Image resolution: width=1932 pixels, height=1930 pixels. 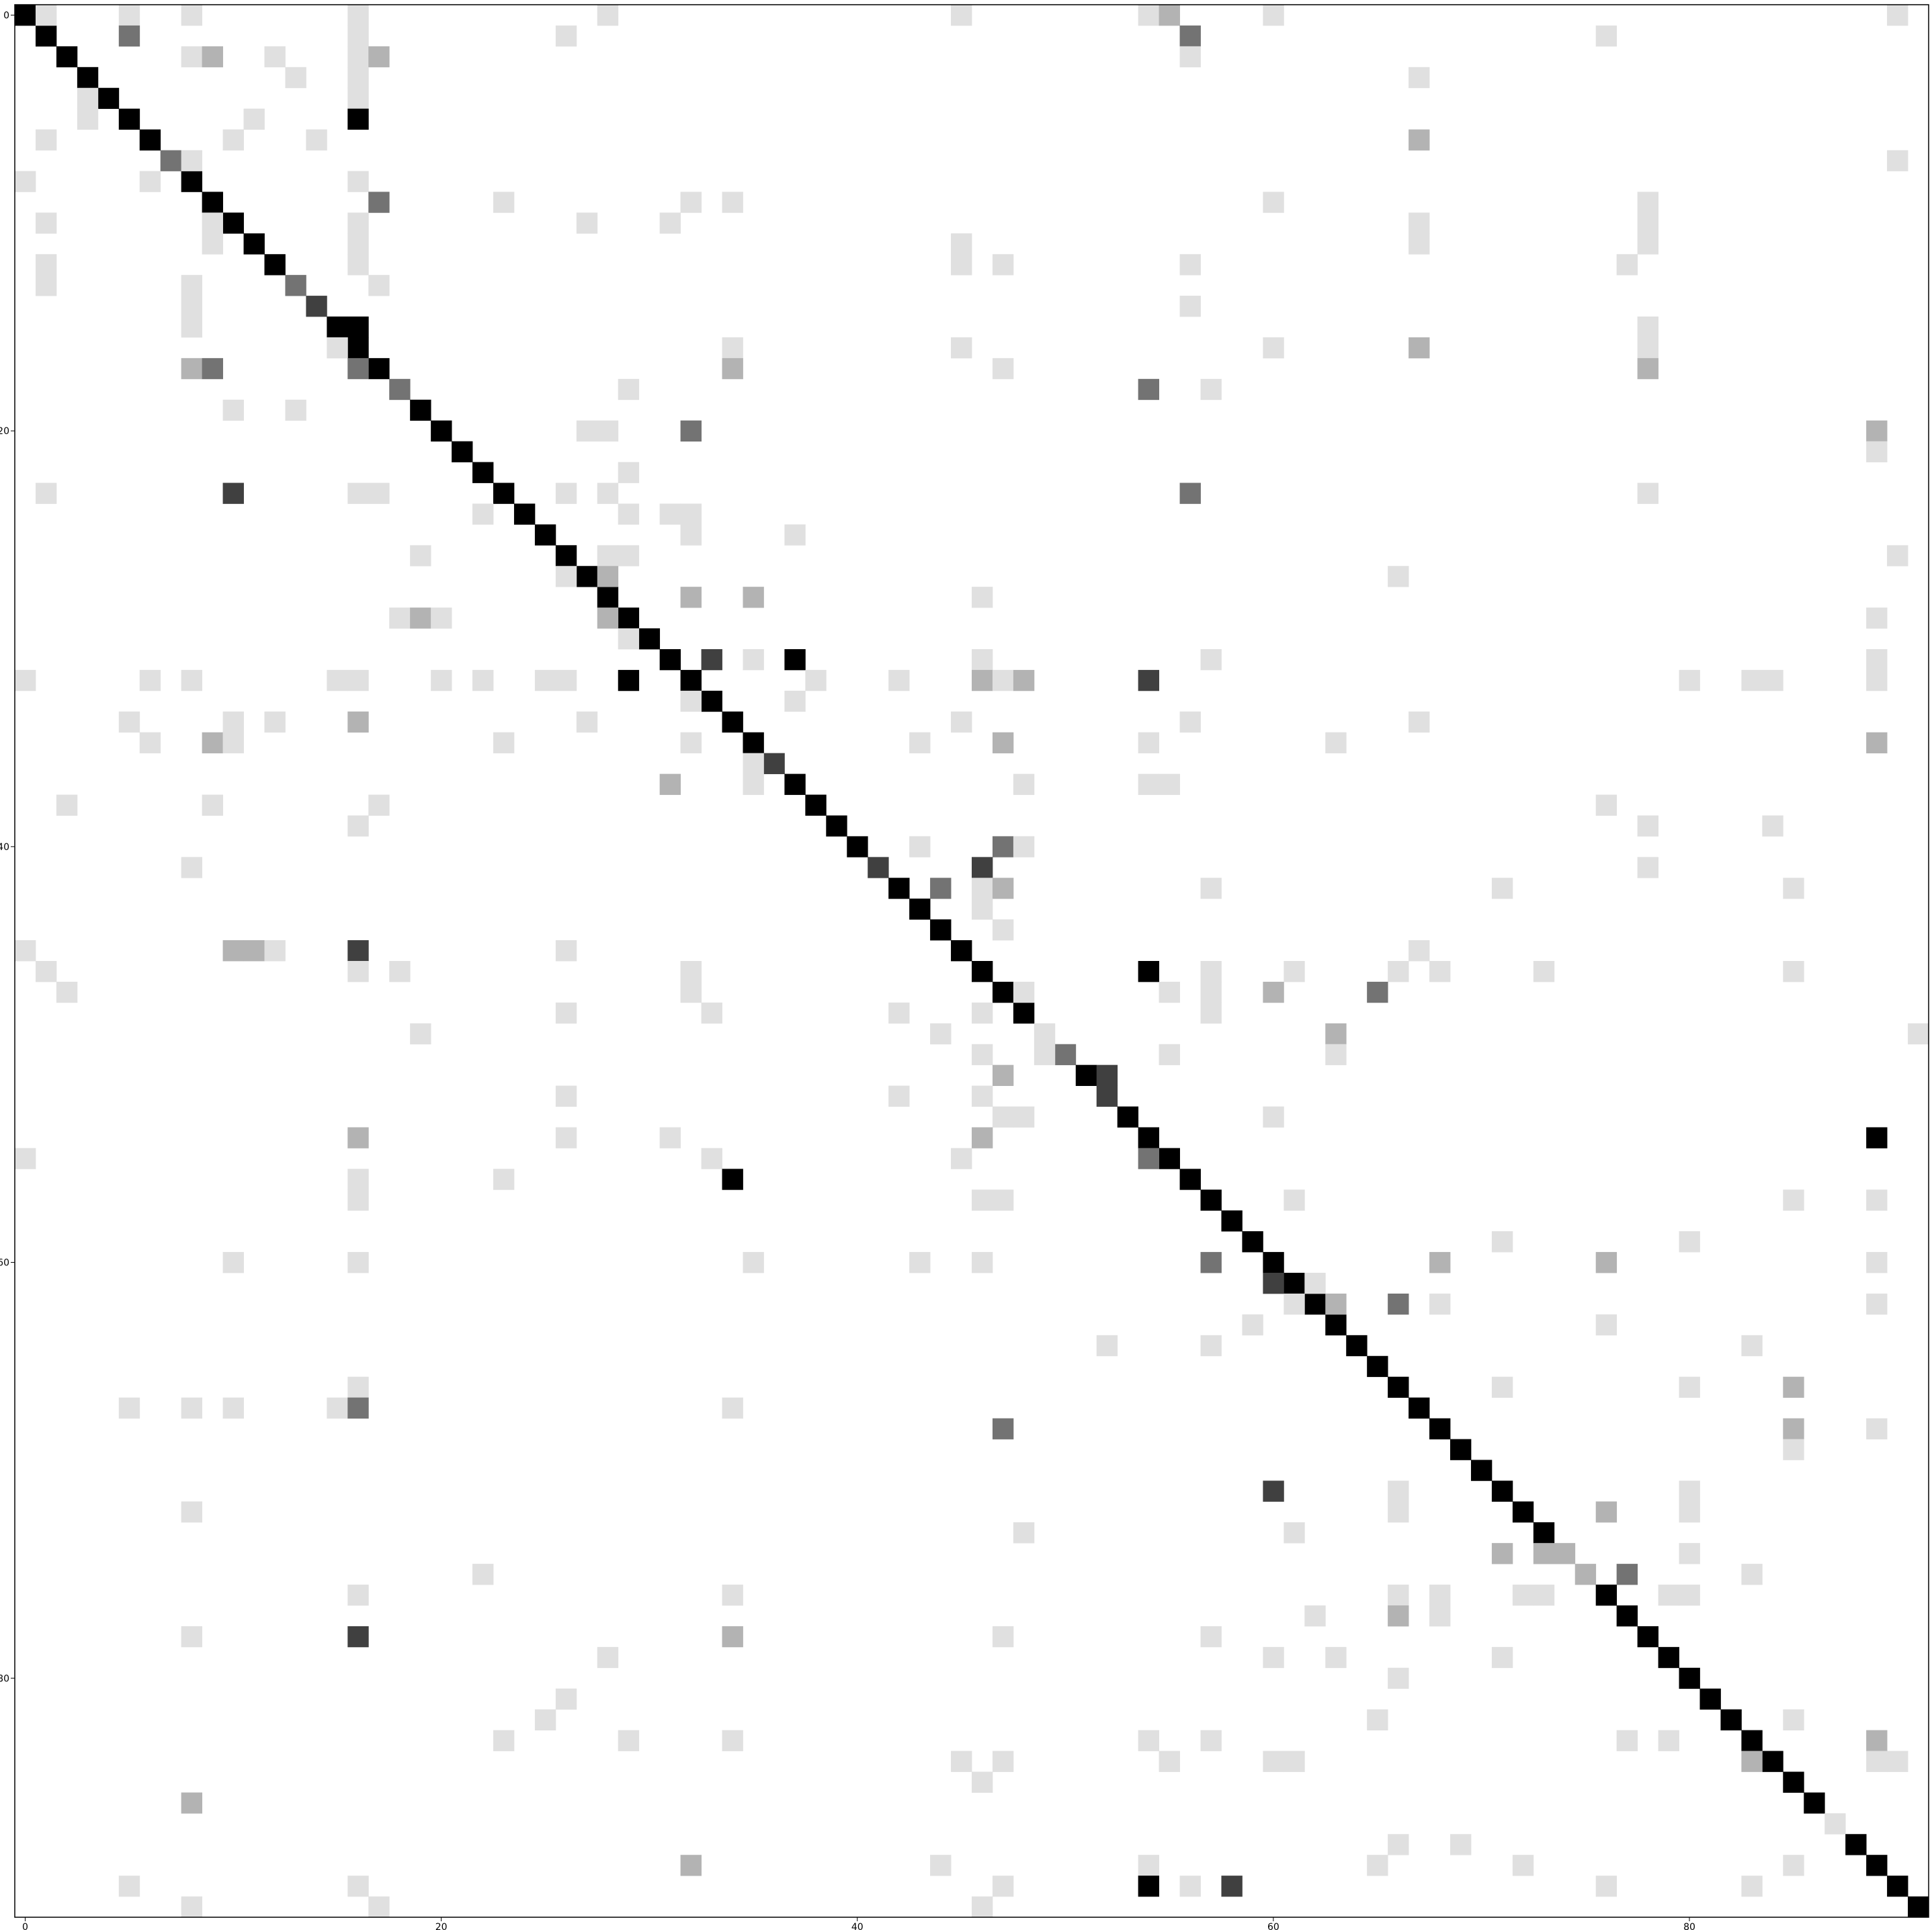 What do you see at coordinates (859, 1923) in the screenshot?
I see `x-axis: 0 20 40 60 80` at bounding box center [859, 1923].